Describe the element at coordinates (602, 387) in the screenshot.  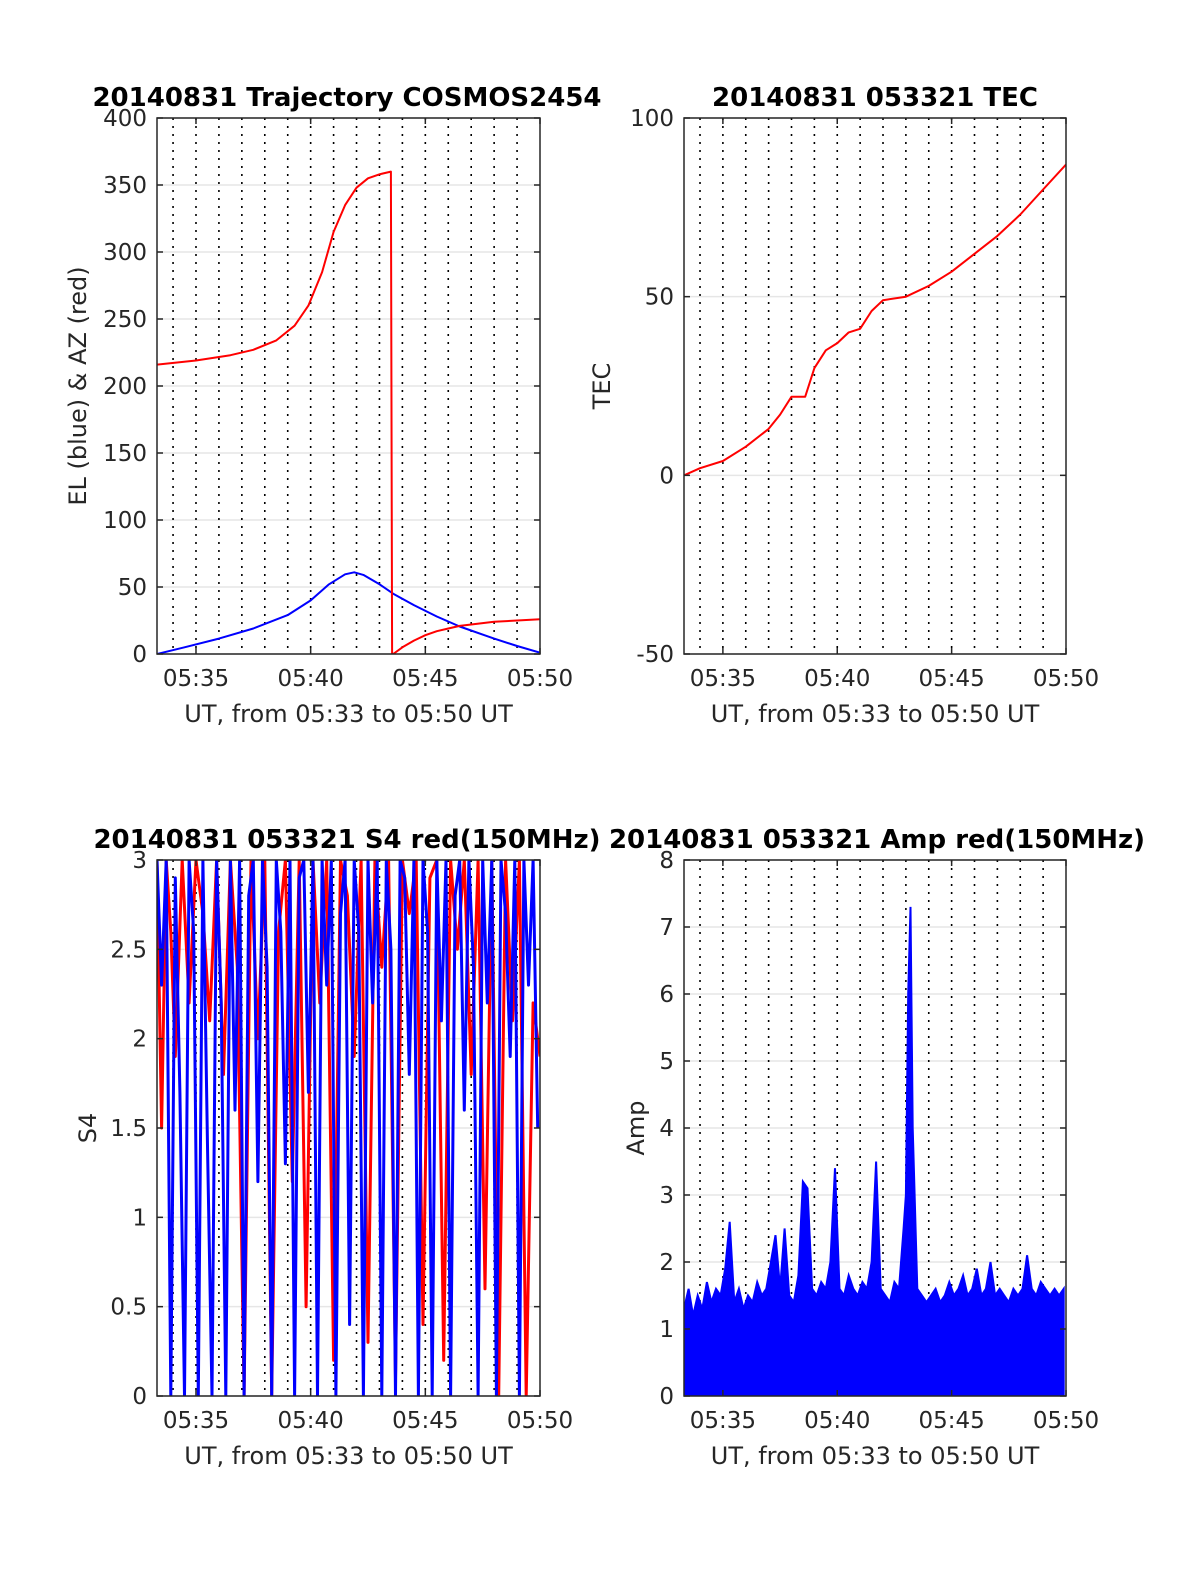
I see `y-axis-label: TEC` at that location.